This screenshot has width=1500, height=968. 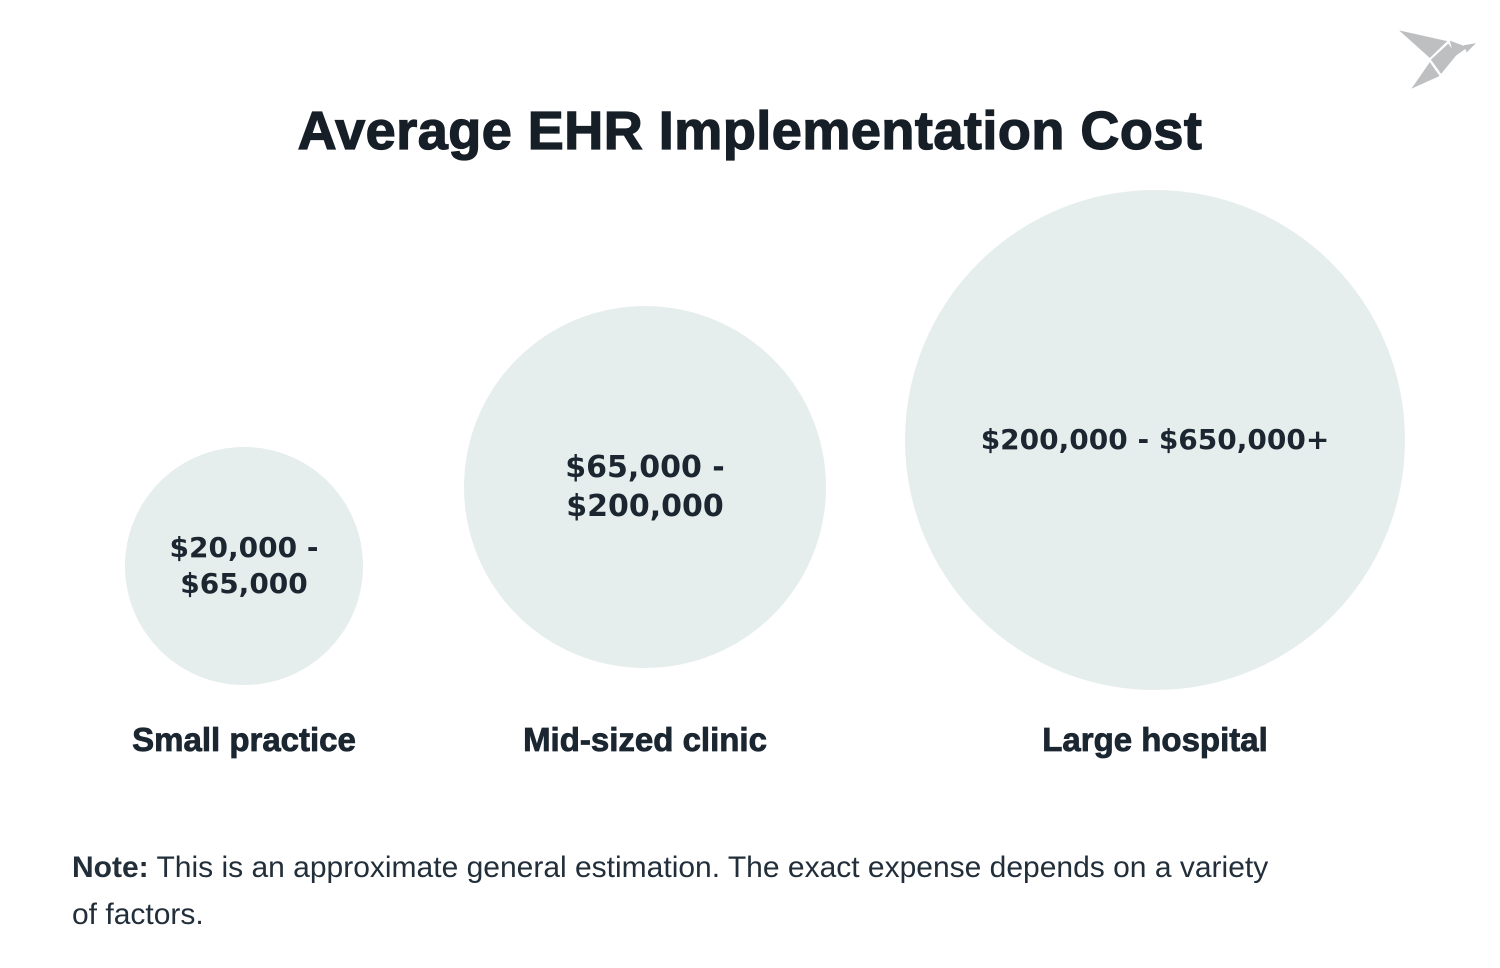 What do you see at coordinates (645, 467) in the screenshot?
I see `bubble-value-line1: $65,000 -` at bounding box center [645, 467].